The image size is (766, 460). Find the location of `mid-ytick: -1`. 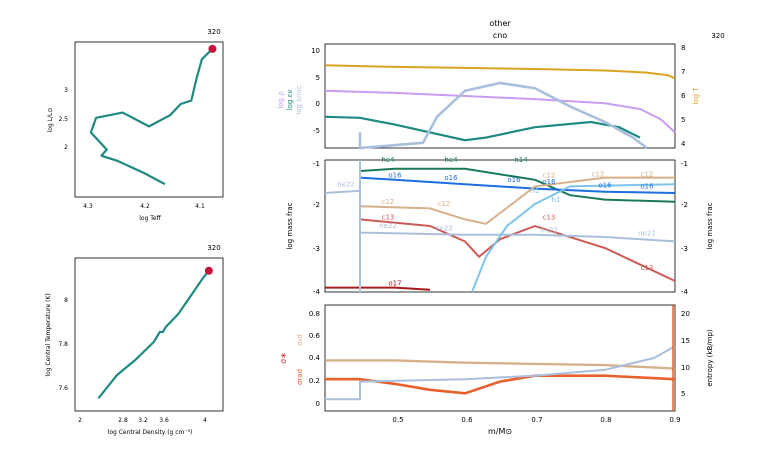

mid-ytick: -1 is located at coordinates (316, 164).